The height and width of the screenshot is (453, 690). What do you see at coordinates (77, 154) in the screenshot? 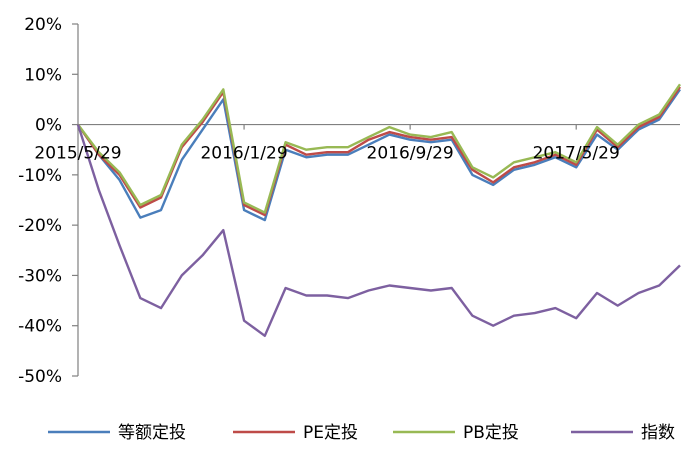
I see `x-tick-label: 2015/5/29` at bounding box center [77, 154].